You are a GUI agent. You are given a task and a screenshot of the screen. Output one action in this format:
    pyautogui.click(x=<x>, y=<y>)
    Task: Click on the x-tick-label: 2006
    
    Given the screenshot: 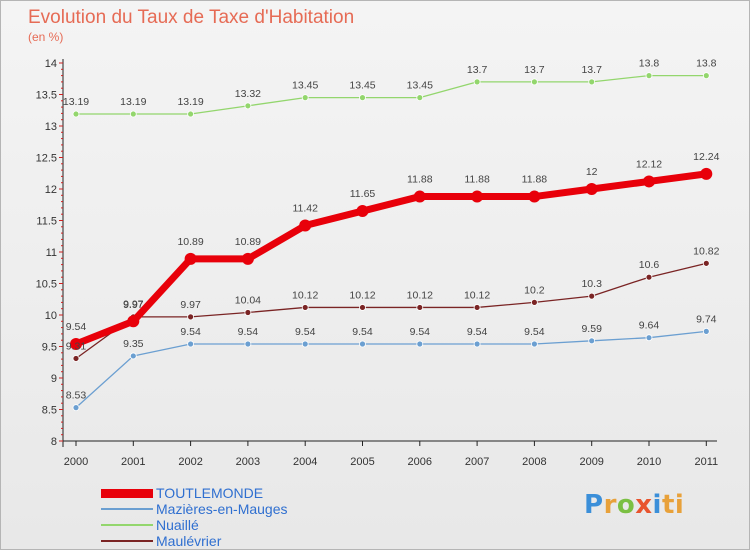 What is the action you would take?
    pyautogui.click(x=420, y=462)
    